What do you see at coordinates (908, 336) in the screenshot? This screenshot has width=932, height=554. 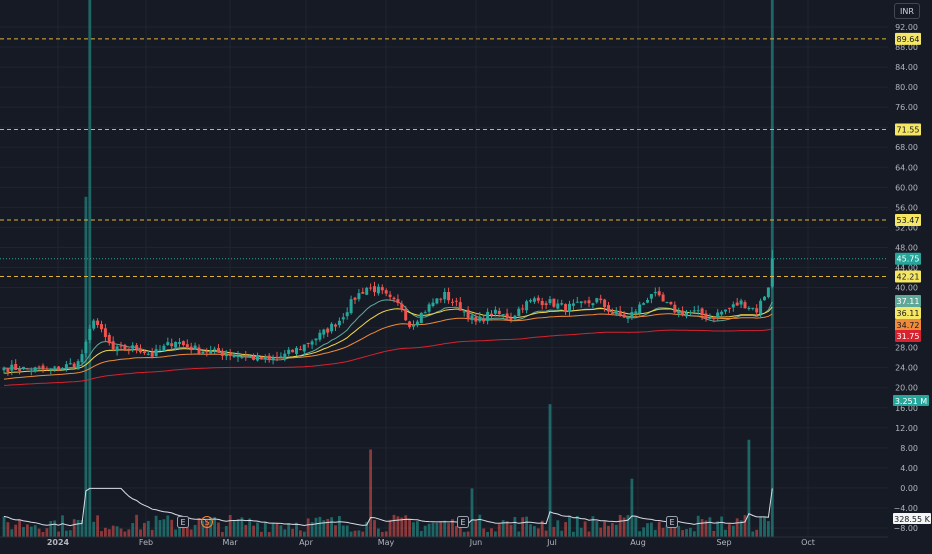 I see `moving-average-label: 31.75` at bounding box center [908, 336].